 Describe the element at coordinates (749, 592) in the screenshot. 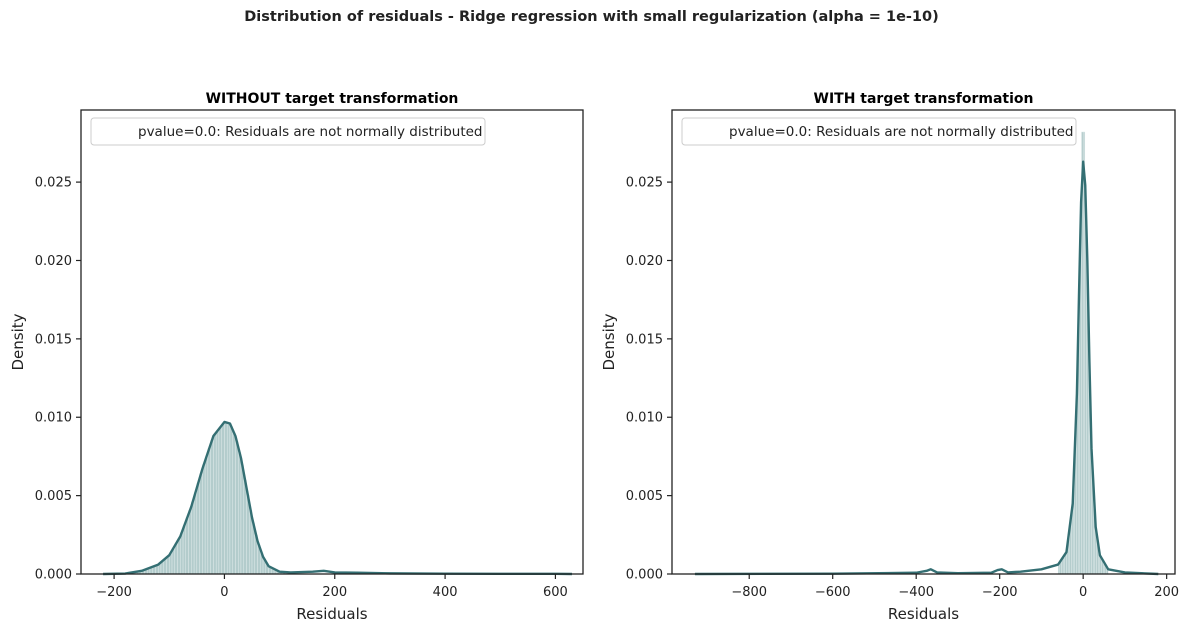

I see `x-tick-label: −800` at that location.